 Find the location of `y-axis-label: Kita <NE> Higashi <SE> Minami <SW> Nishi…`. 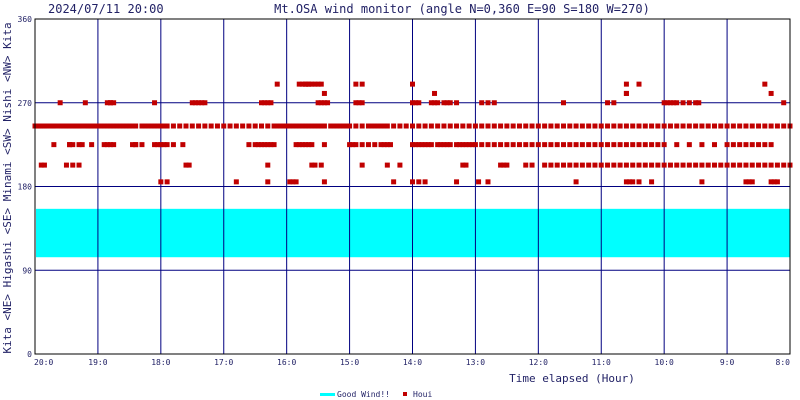

y-axis-label: Kita <NE> Higashi <SE> Minami <SW> Nishi… is located at coordinates (7, 187).